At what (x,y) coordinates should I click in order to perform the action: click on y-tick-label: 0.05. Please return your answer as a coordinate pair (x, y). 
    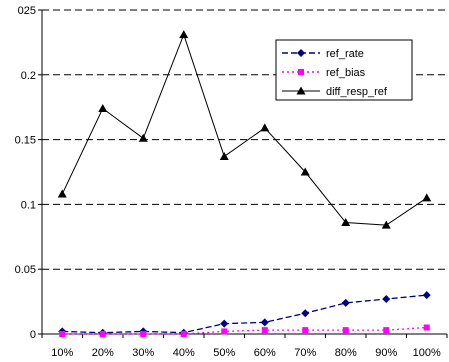
    Looking at the image, I should click on (25, 270).